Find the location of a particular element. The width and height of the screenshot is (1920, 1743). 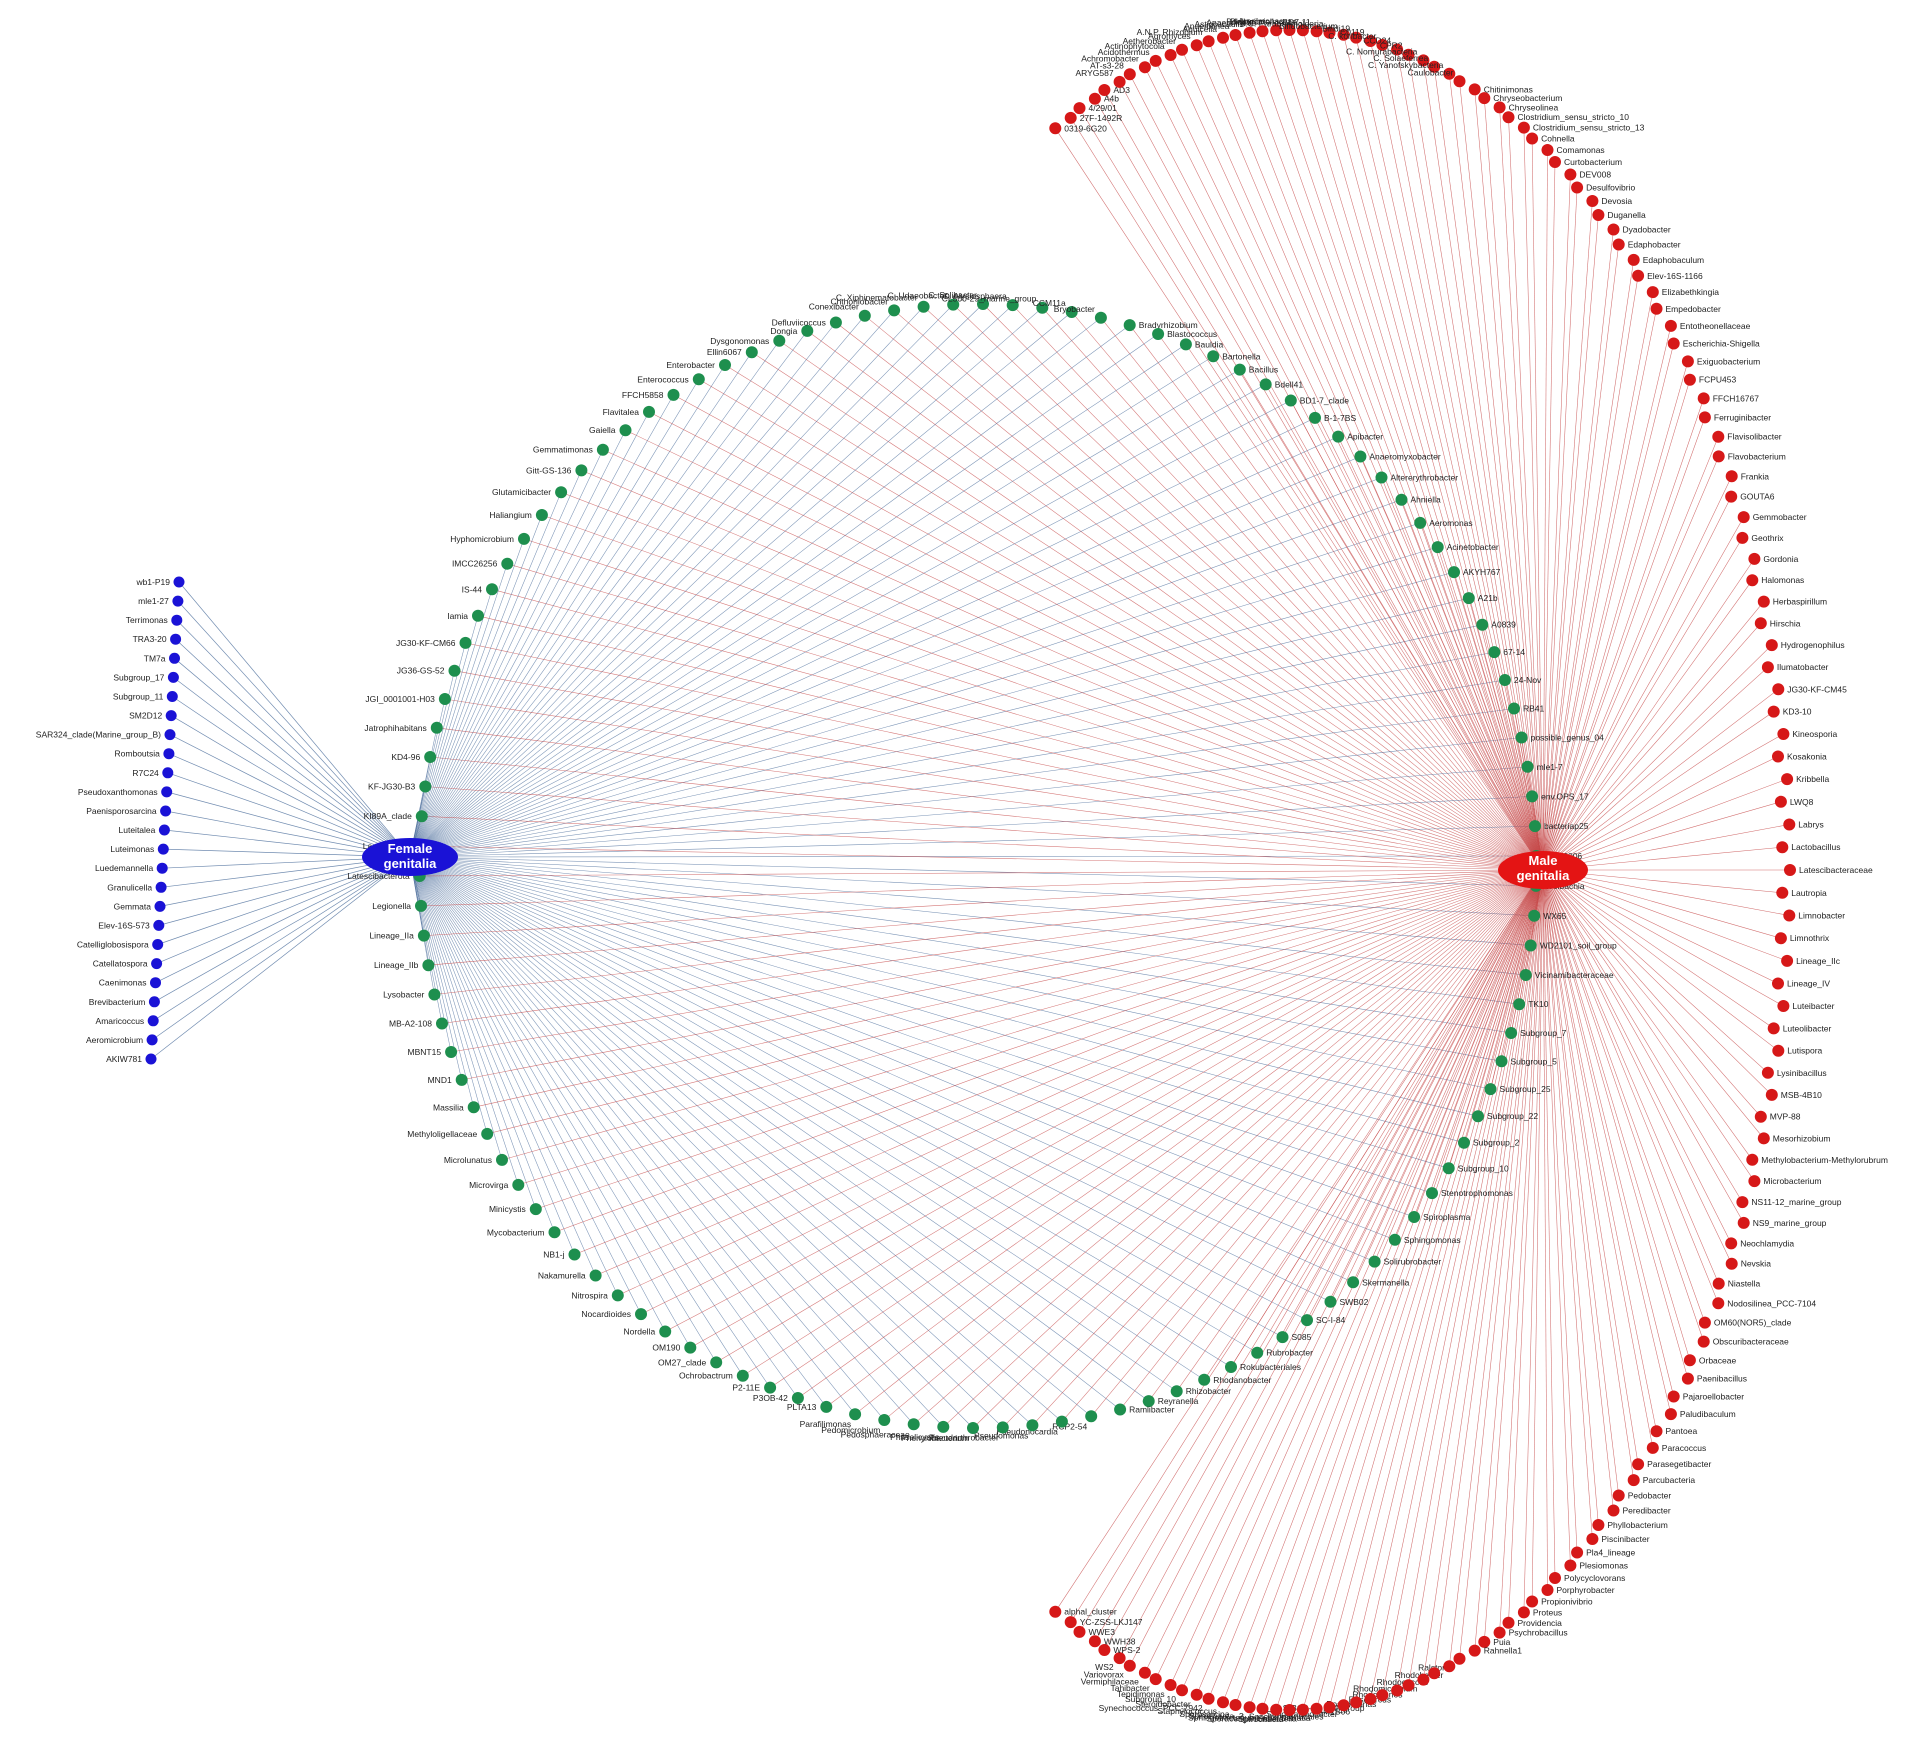

shared-node-subgroup-10: Subgroup_10 is located at coordinates (1475, 1168).